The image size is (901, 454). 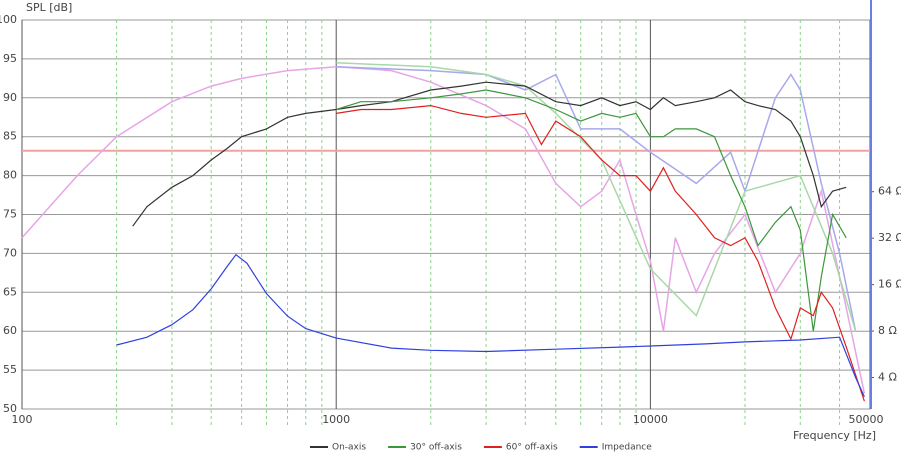 What do you see at coordinates (10, 369) in the screenshot?
I see `y-tick-label: 55` at bounding box center [10, 369].